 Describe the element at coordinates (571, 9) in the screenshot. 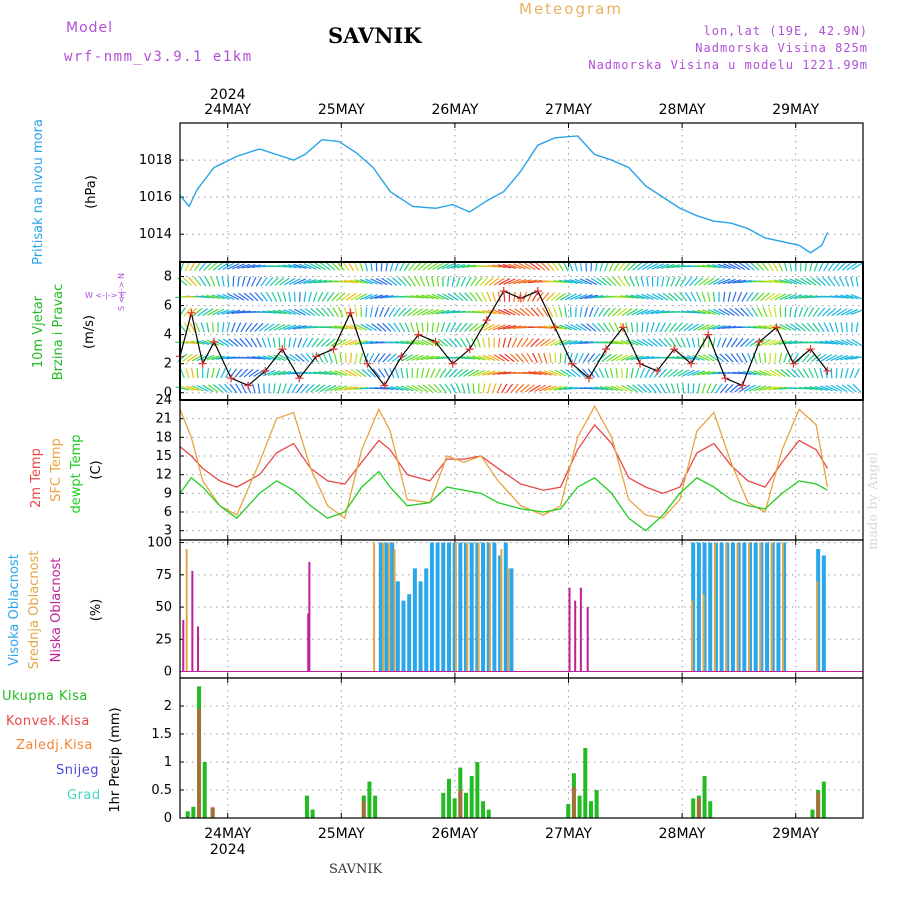

I see `product-title: Meteogram` at that location.